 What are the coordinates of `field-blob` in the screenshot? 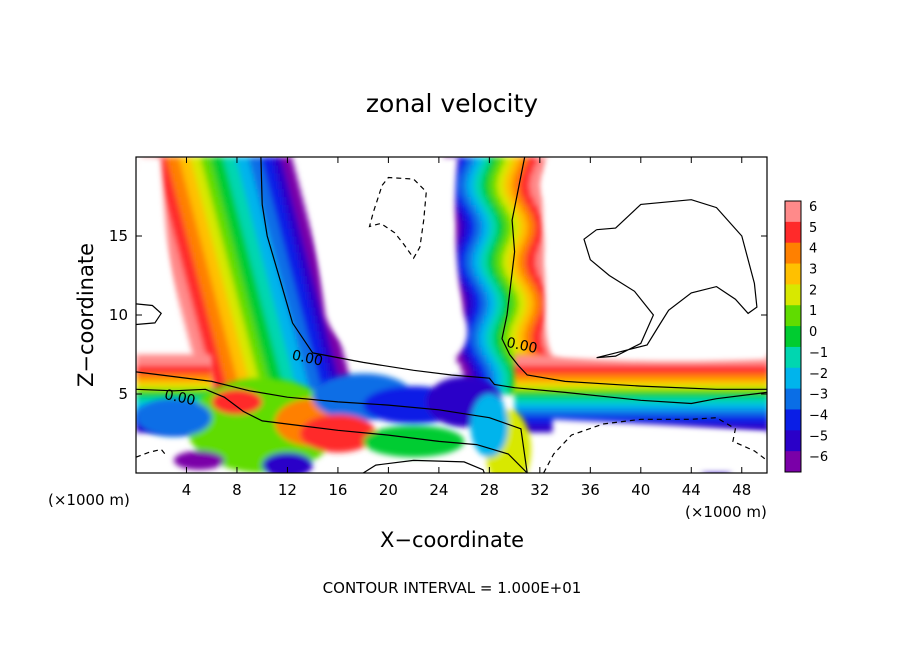 It's located at (199, 460).